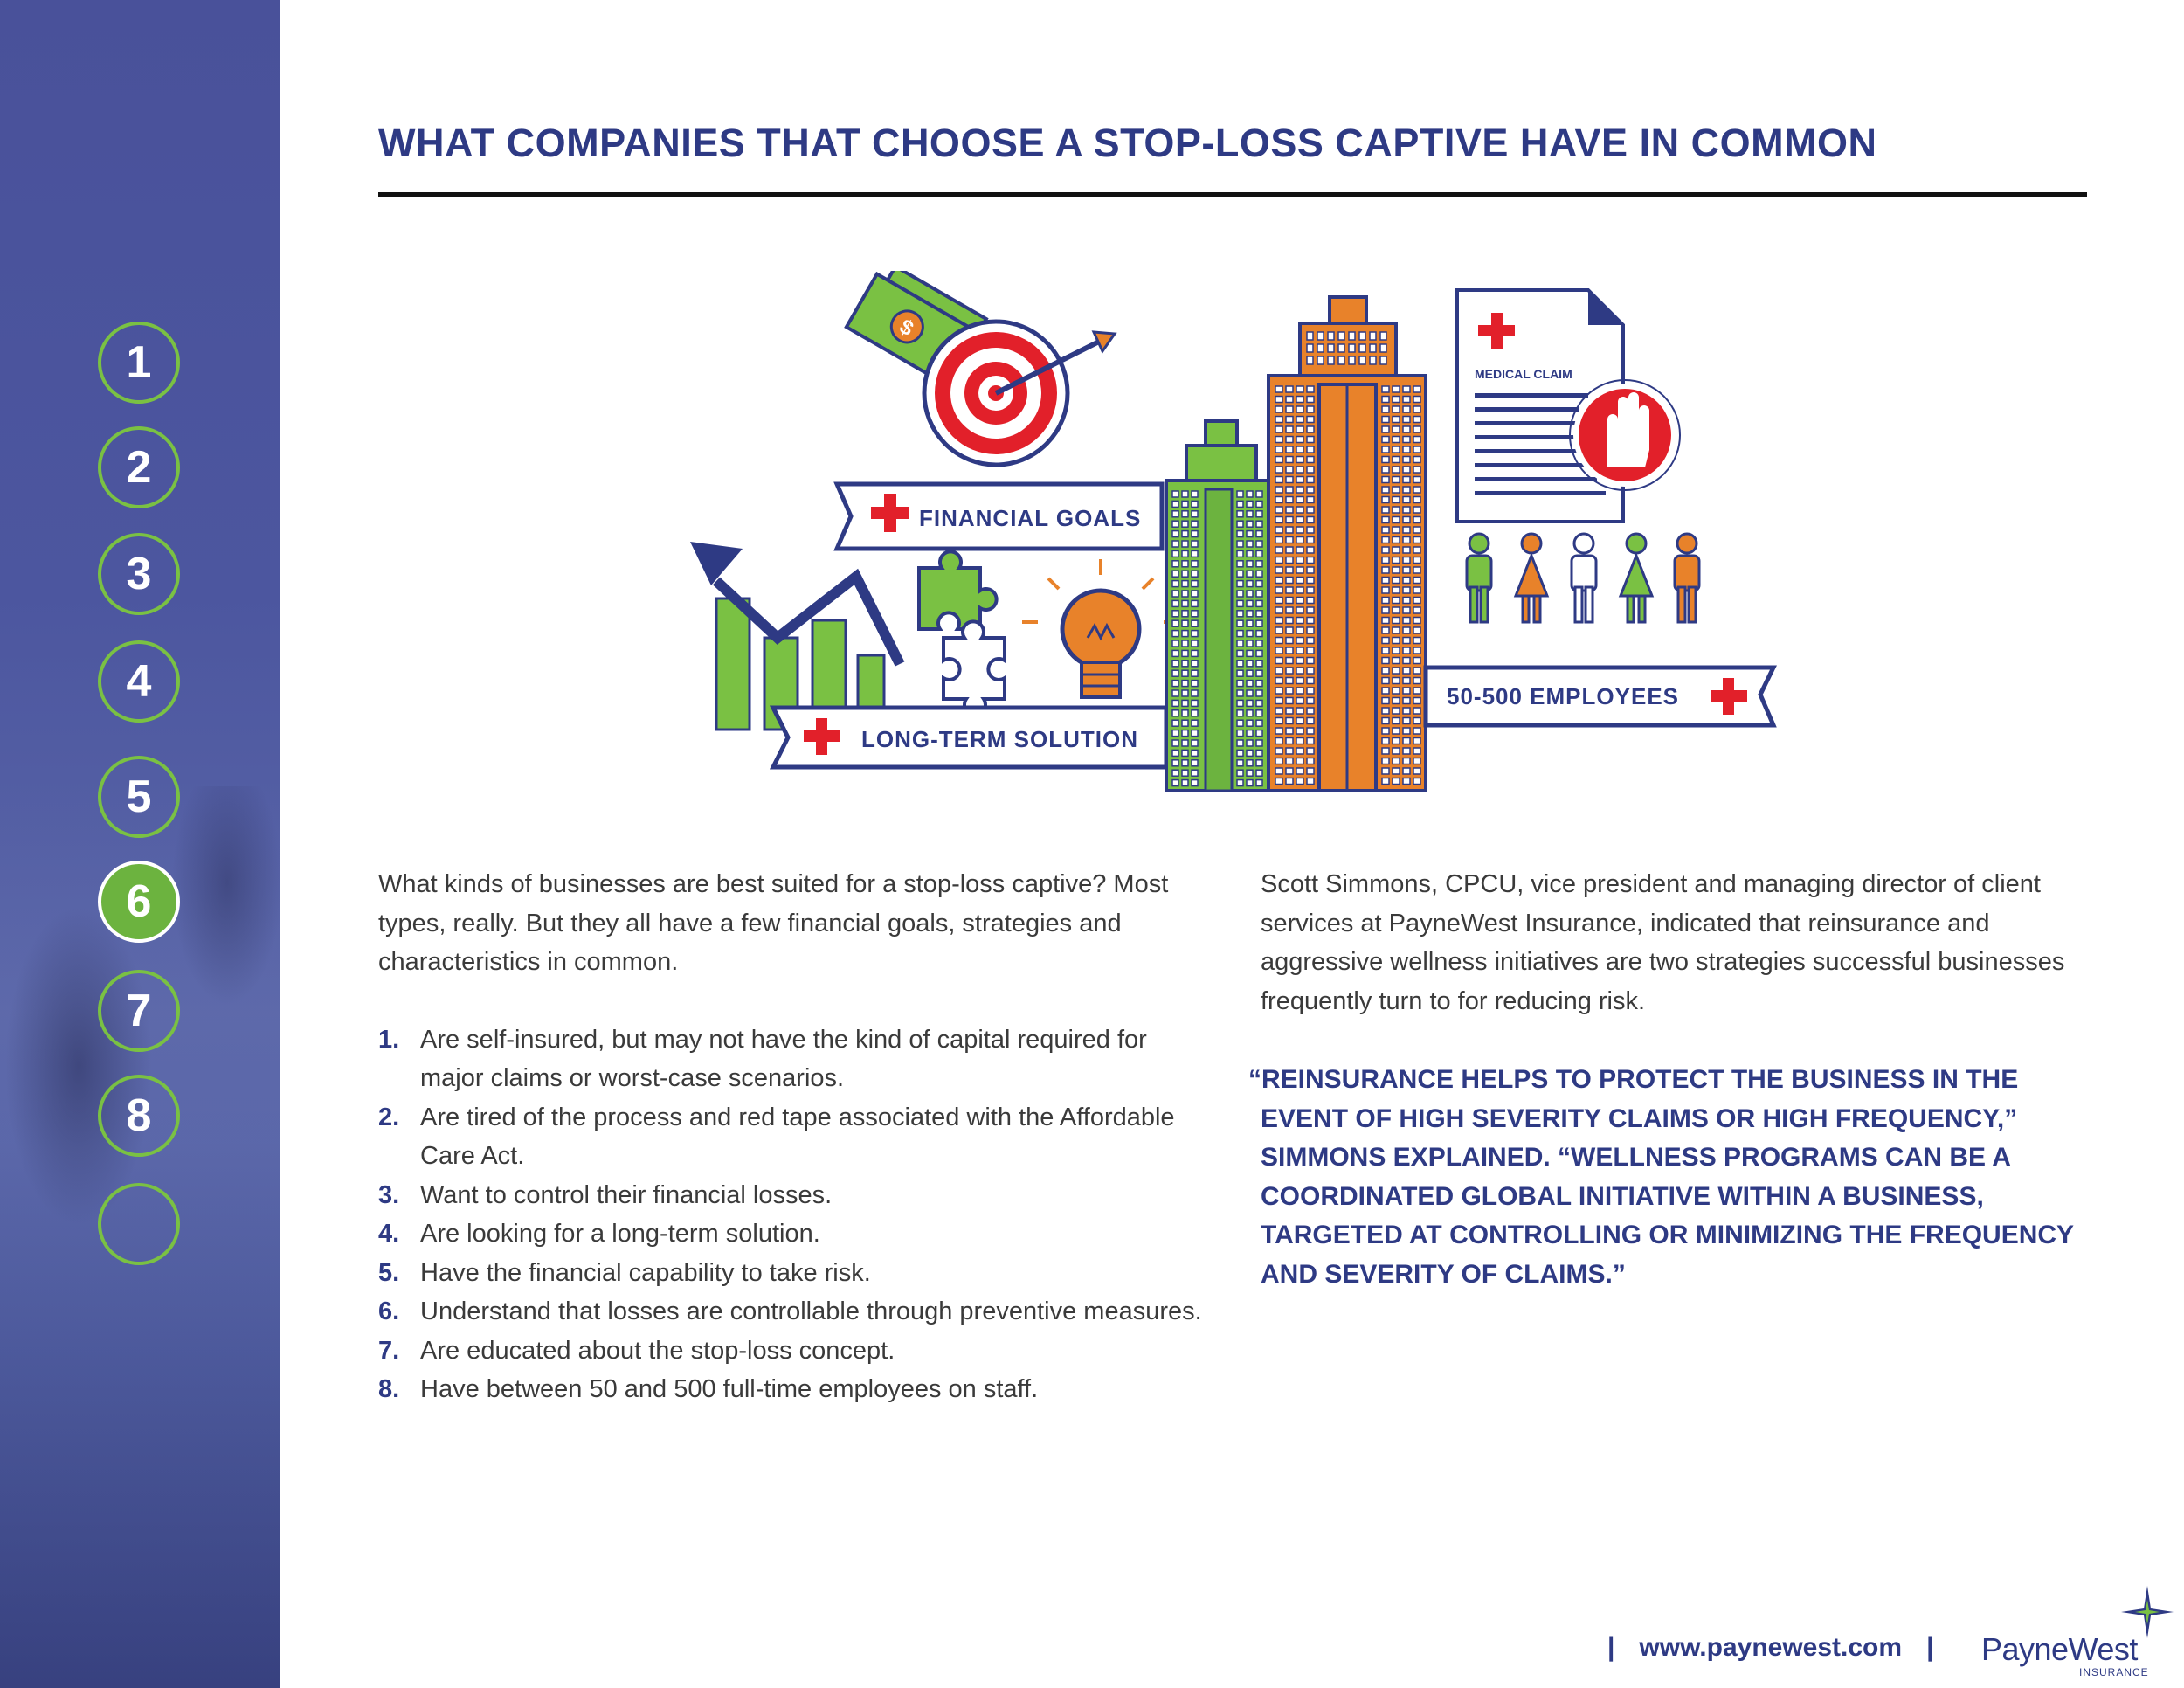  I want to click on website-link: www.paynewest.com, so click(1771, 1647).